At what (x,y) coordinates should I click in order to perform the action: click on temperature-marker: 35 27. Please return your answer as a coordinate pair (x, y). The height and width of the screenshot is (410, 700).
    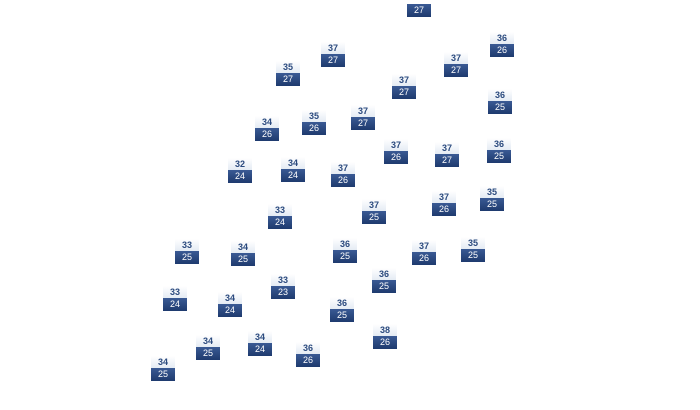
    Looking at the image, I should click on (288, 73).